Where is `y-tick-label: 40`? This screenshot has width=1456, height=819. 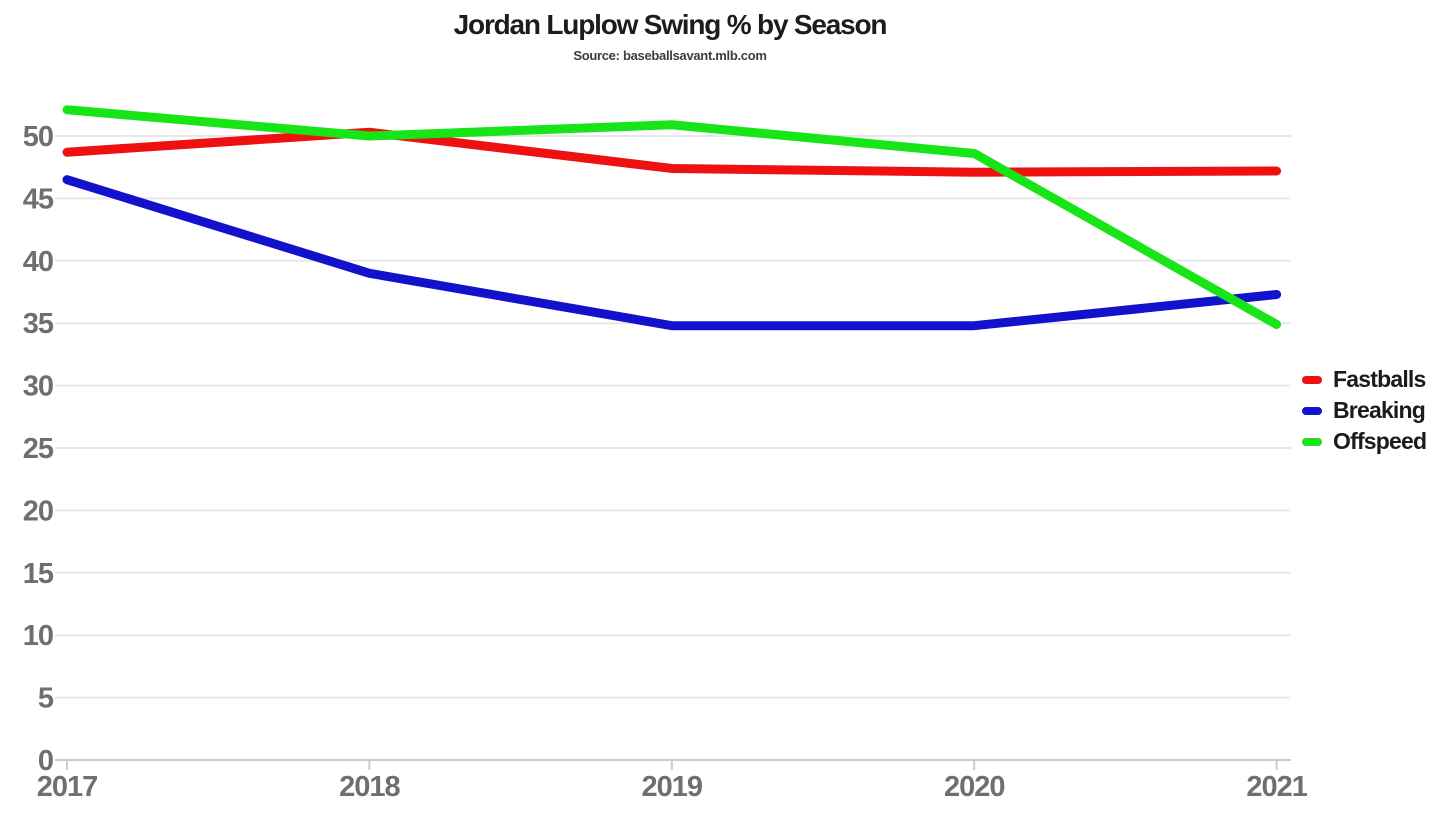
y-tick-label: 40 is located at coordinates (38, 262).